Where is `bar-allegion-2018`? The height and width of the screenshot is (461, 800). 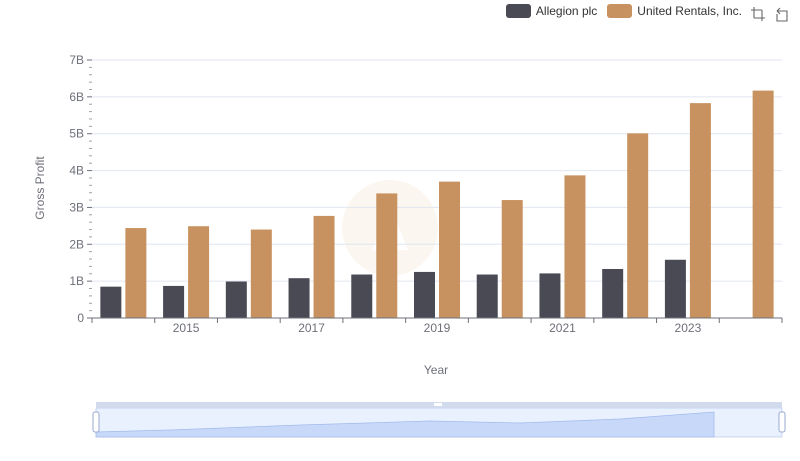
bar-allegion-2018 is located at coordinates (362, 296).